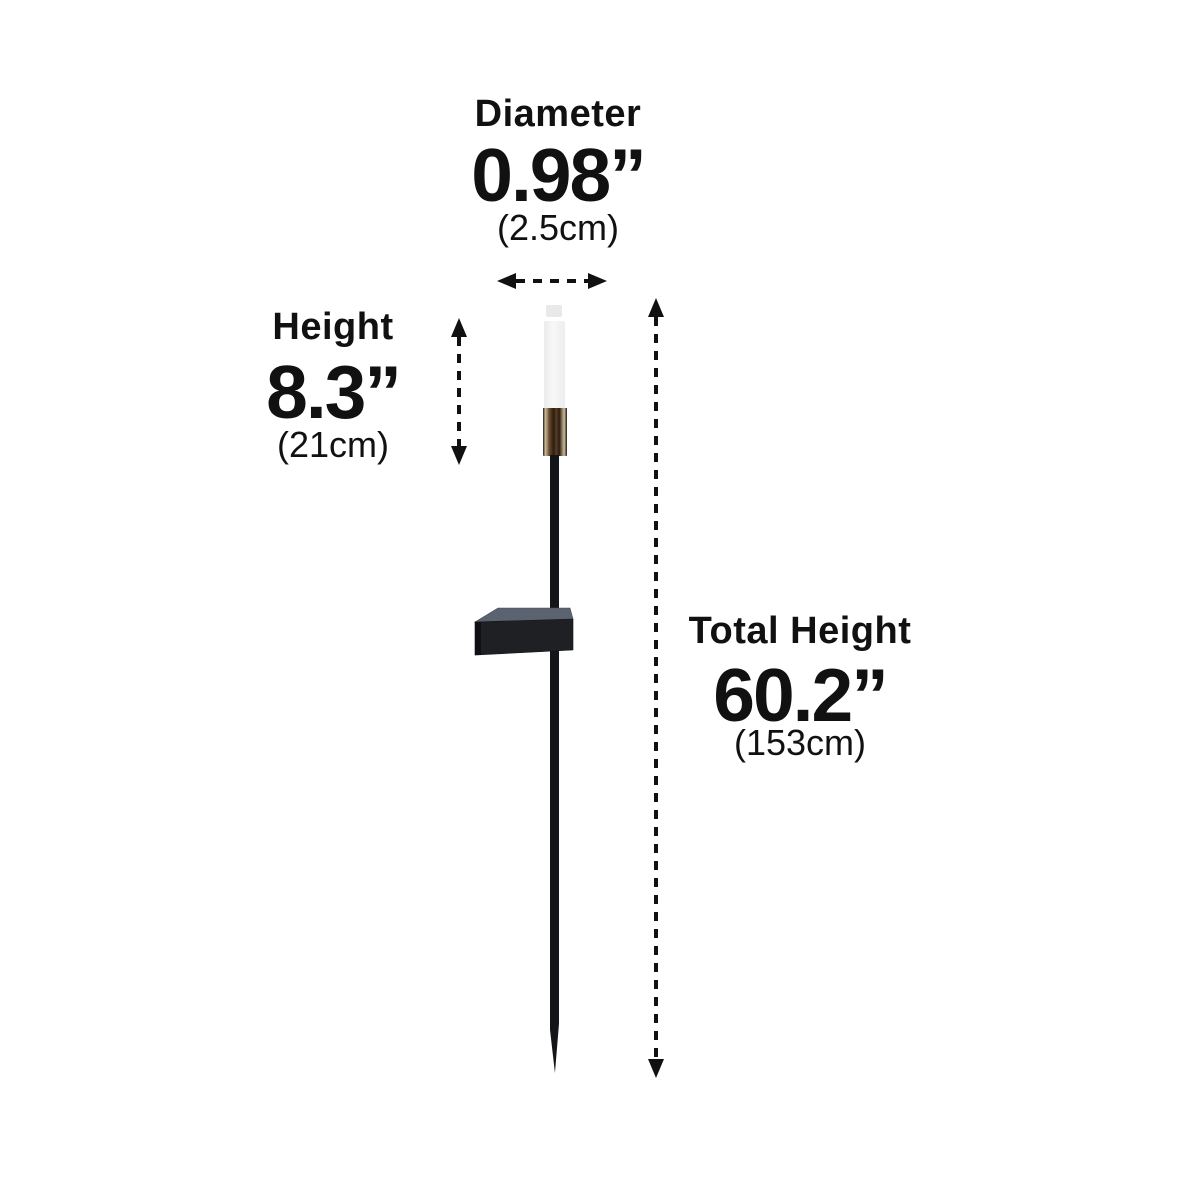 The width and height of the screenshot is (1200, 1200). I want to click on arrowhead-right-icon, so click(597, 280).